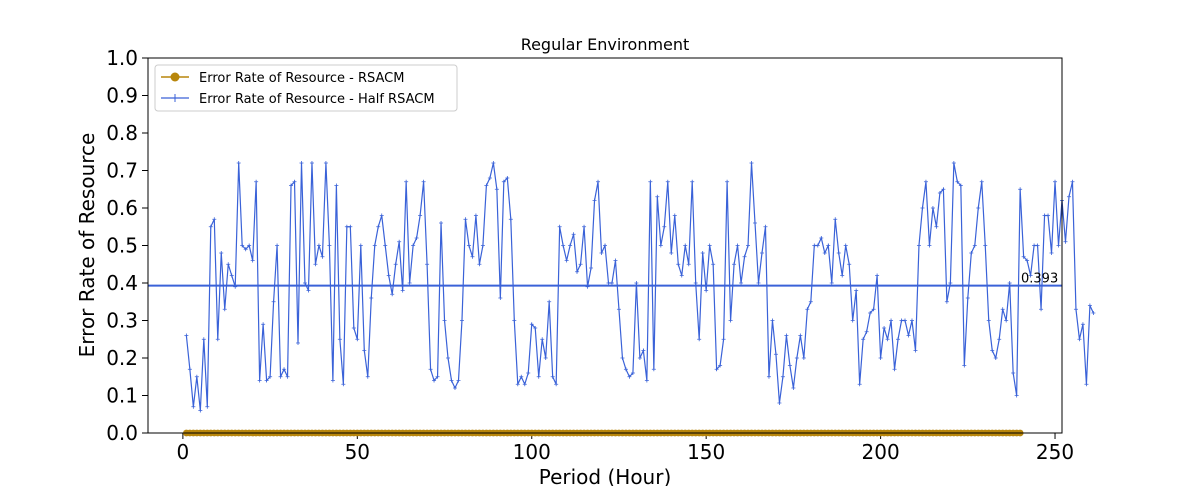 The image size is (1180, 486). What do you see at coordinates (122, 358) in the screenshot?
I see `y-tick-label: 0.2` at bounding box center [122, 358].